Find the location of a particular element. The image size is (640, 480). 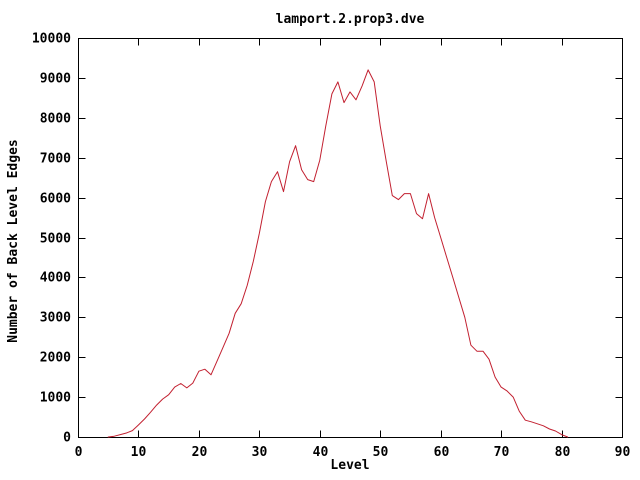

y-tick-label: 4000 is located at coordinates (55, 278).